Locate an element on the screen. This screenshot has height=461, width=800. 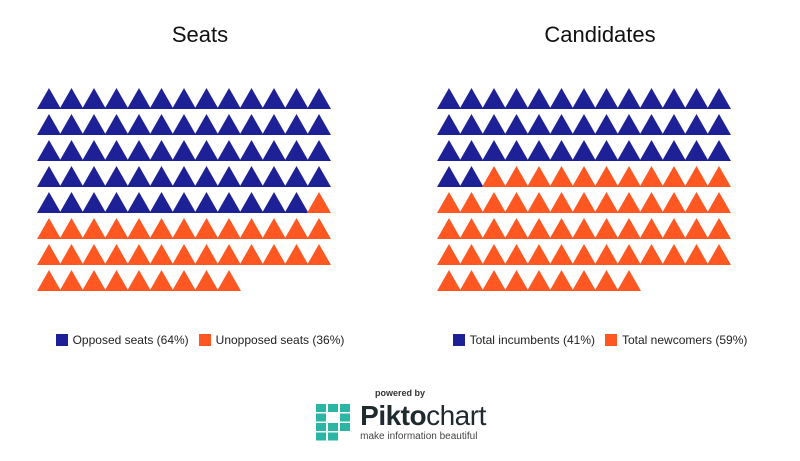
brand-row: Piktochart make information beautiful is located at coordinates (400, 422).